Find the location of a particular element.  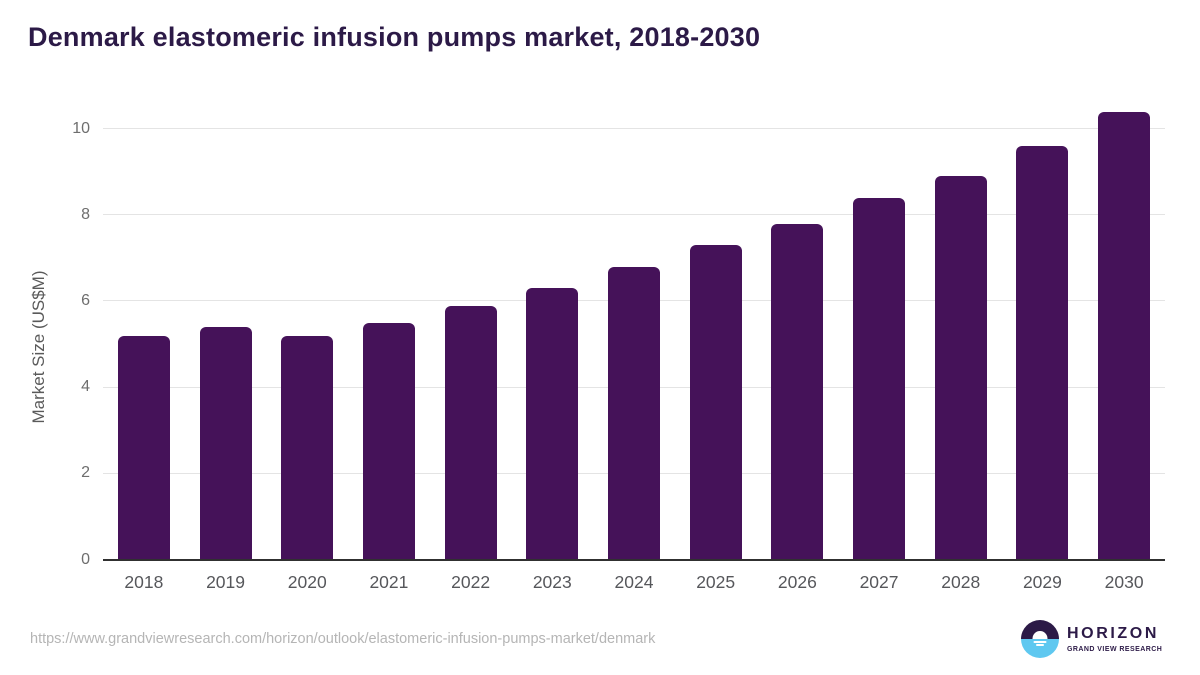

logo-wordmark: HORIZON is located at coordinates (1113, 633).